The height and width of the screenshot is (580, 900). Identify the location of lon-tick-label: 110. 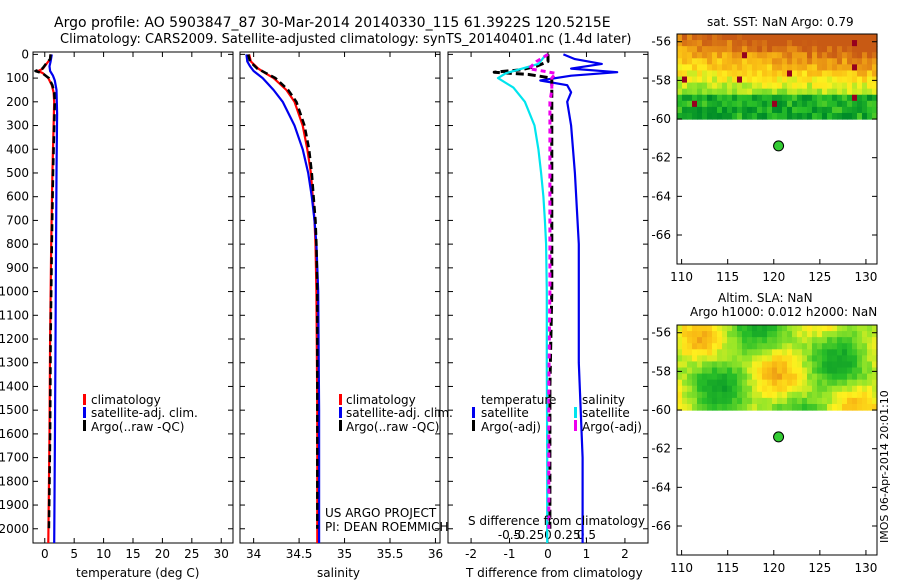
(681, 568).